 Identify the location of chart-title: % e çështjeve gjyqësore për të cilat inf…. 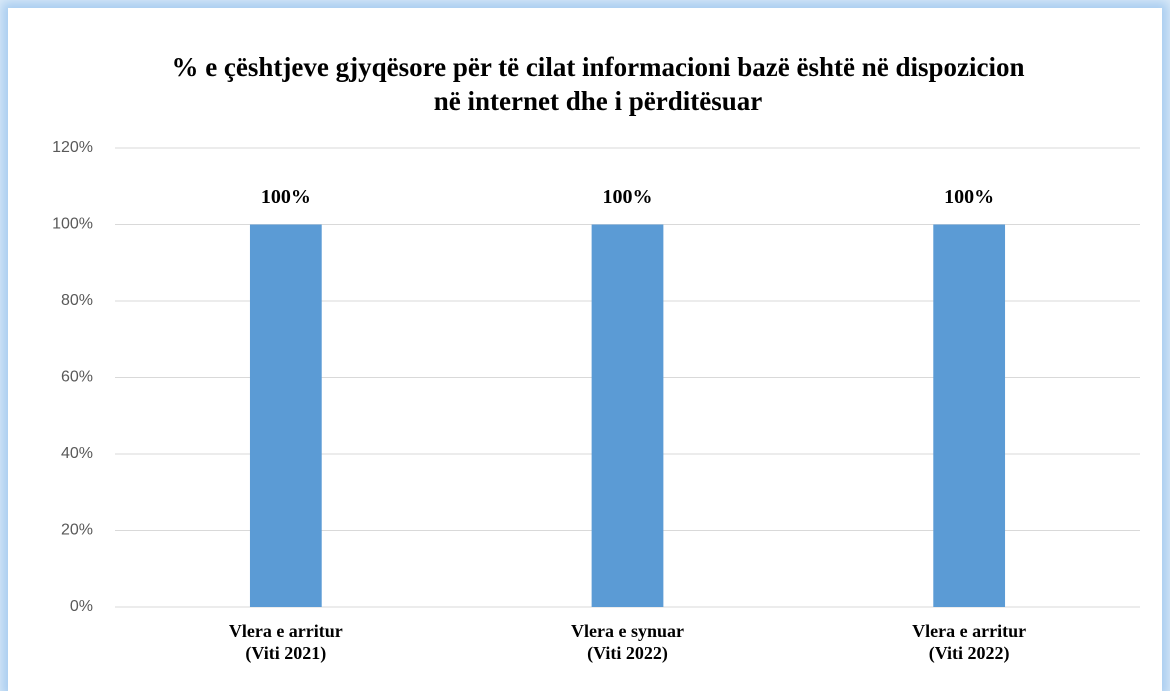
(598, 84).